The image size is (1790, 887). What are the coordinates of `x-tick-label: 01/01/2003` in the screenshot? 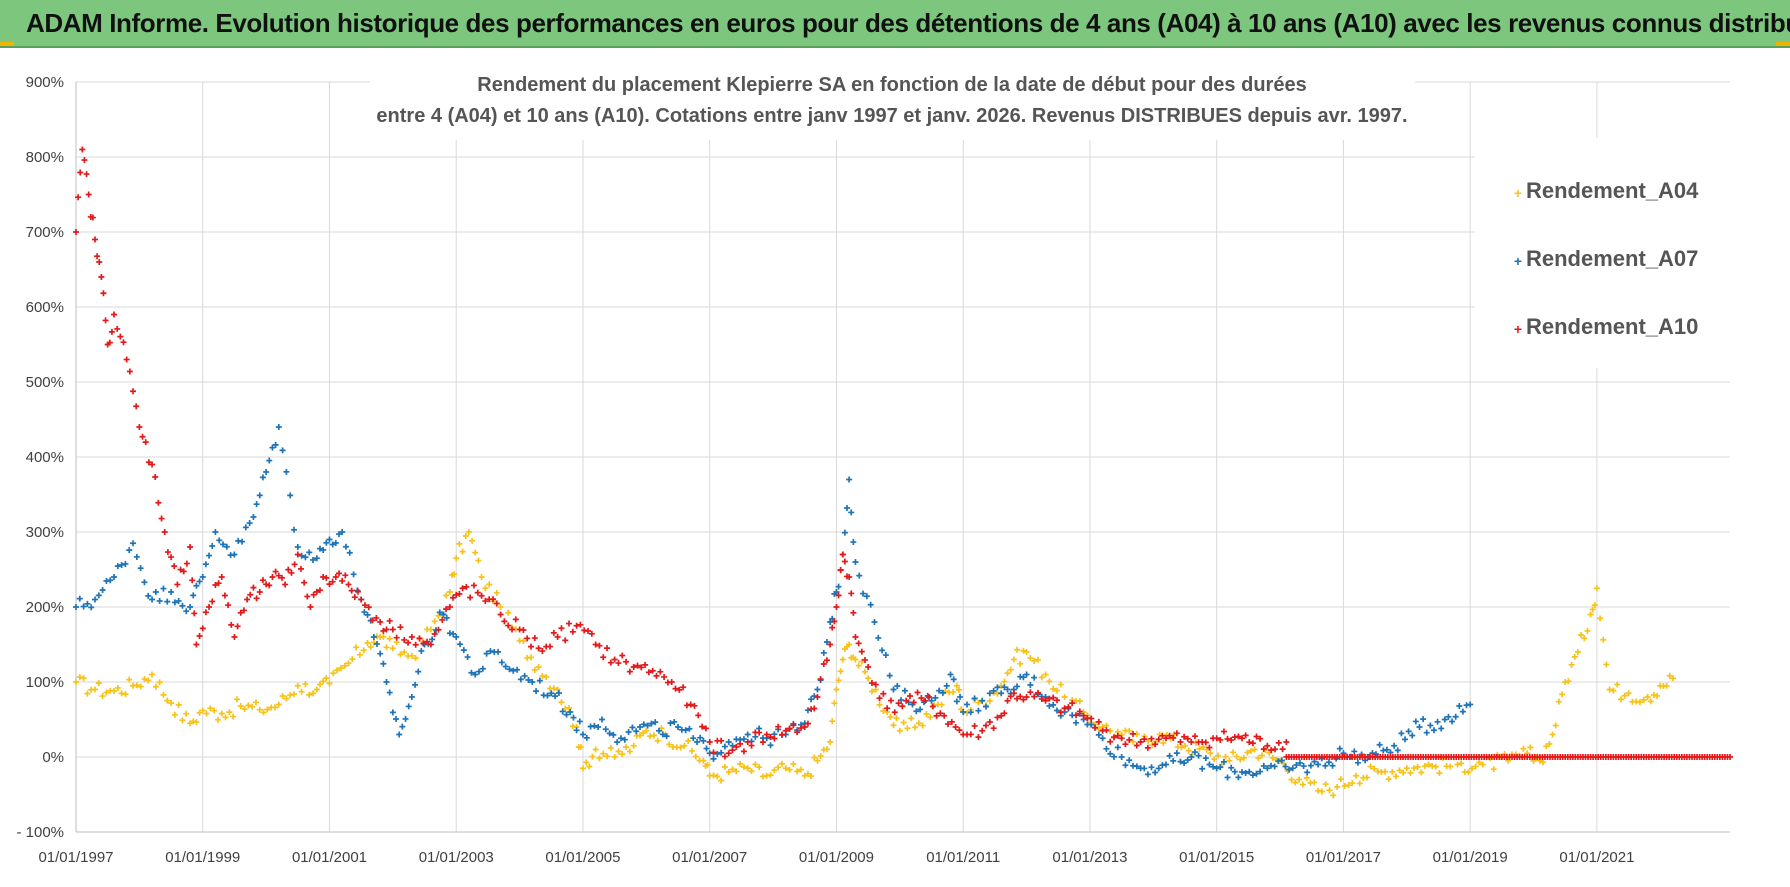 It's located at (456, 857).